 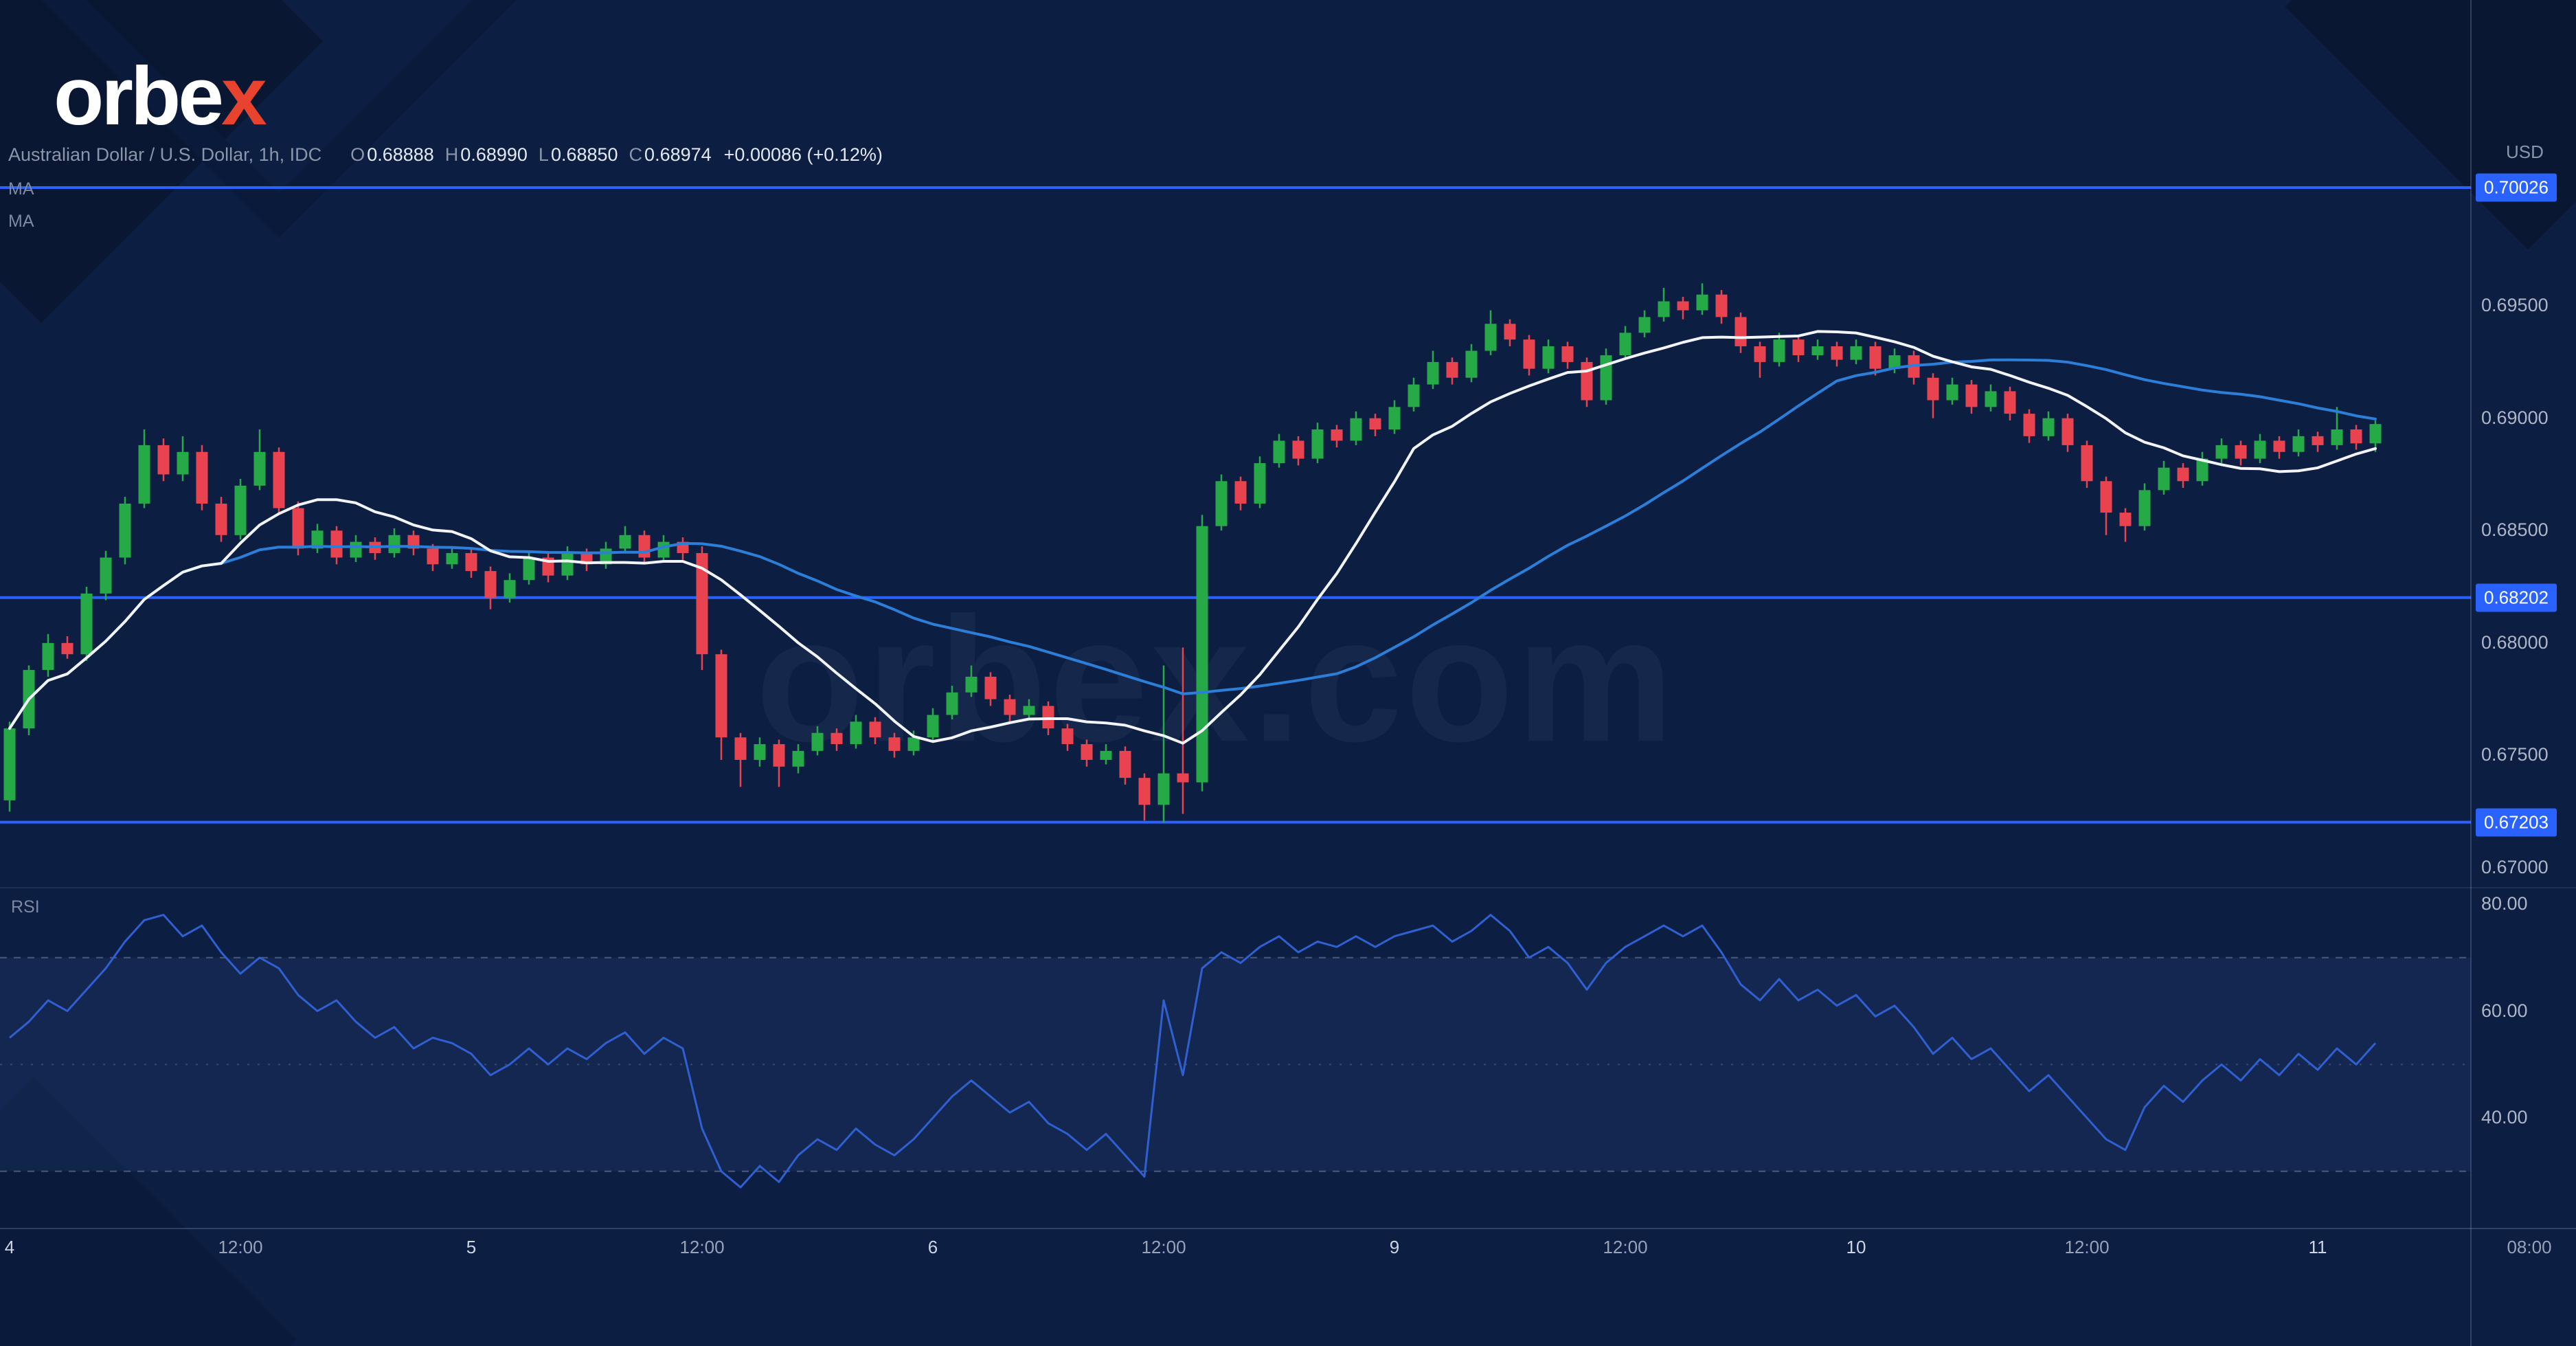 I want to click on high-label: H, so click(x=451, y=154).